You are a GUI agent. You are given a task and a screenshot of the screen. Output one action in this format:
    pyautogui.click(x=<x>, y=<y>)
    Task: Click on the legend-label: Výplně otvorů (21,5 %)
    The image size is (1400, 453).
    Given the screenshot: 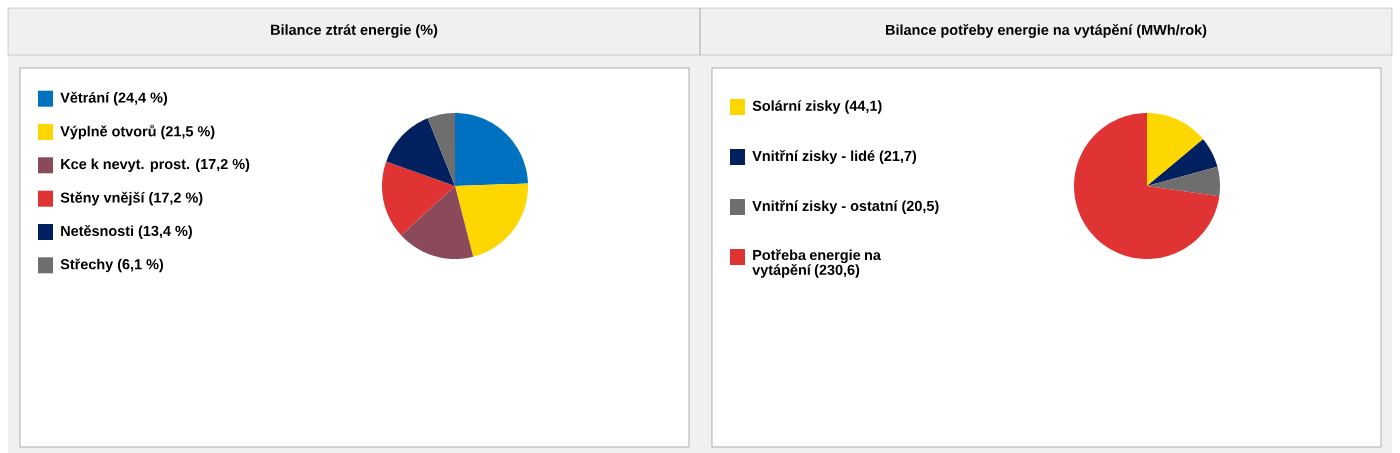 What is the action you would take?
    pyautogui.click(x=137, y=132)
    